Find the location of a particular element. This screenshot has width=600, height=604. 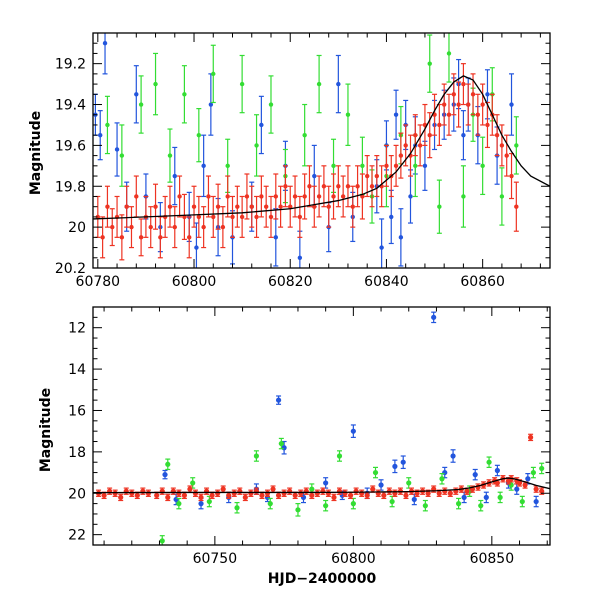

top-y-axis-title: Magnitude is located at coordinates (36, 153).